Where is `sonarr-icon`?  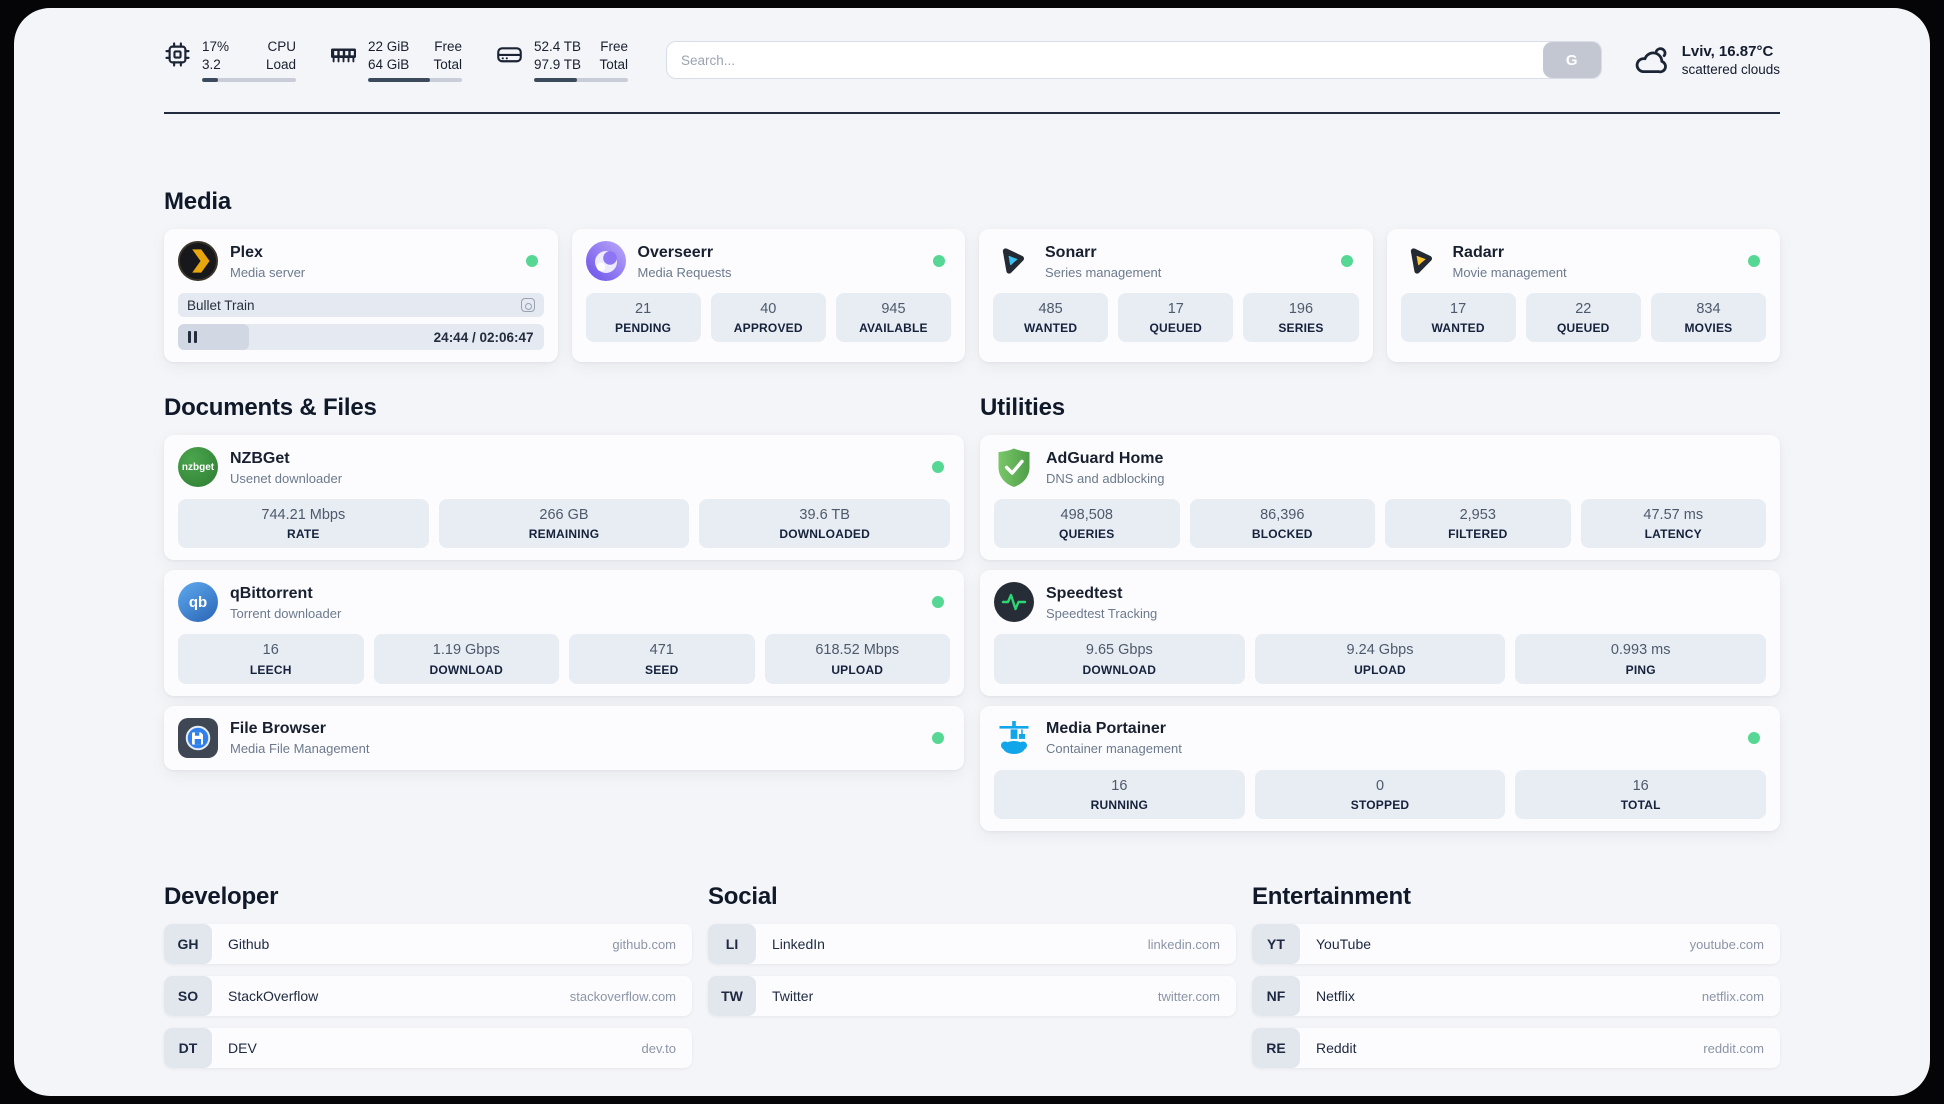 sonarr-icon is located at coordinates (1013, 261).